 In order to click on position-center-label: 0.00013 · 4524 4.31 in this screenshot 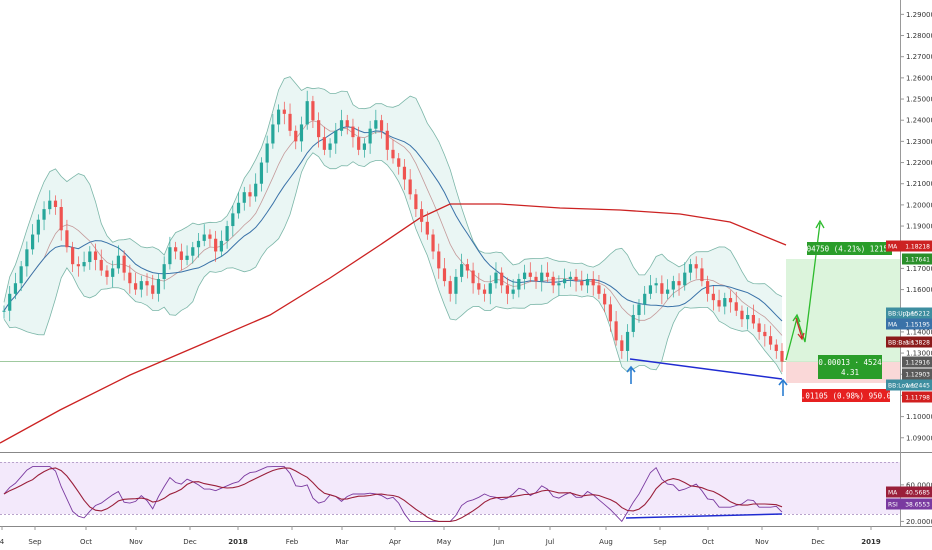, I will do `click(850, 367)`.